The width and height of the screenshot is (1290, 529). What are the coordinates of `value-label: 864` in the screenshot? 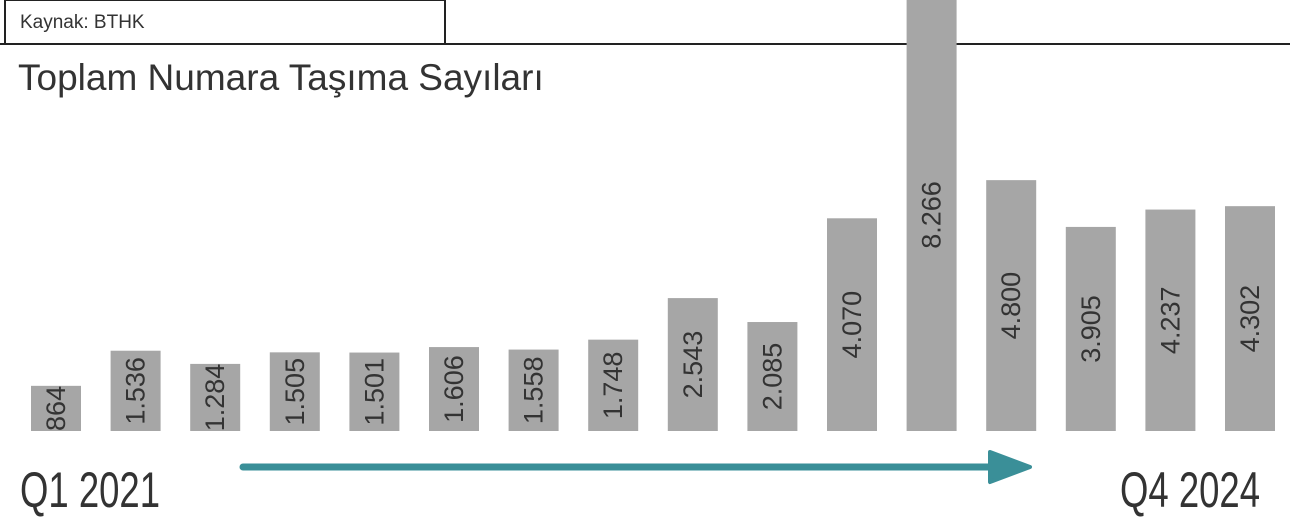 It's located at (56, 408).